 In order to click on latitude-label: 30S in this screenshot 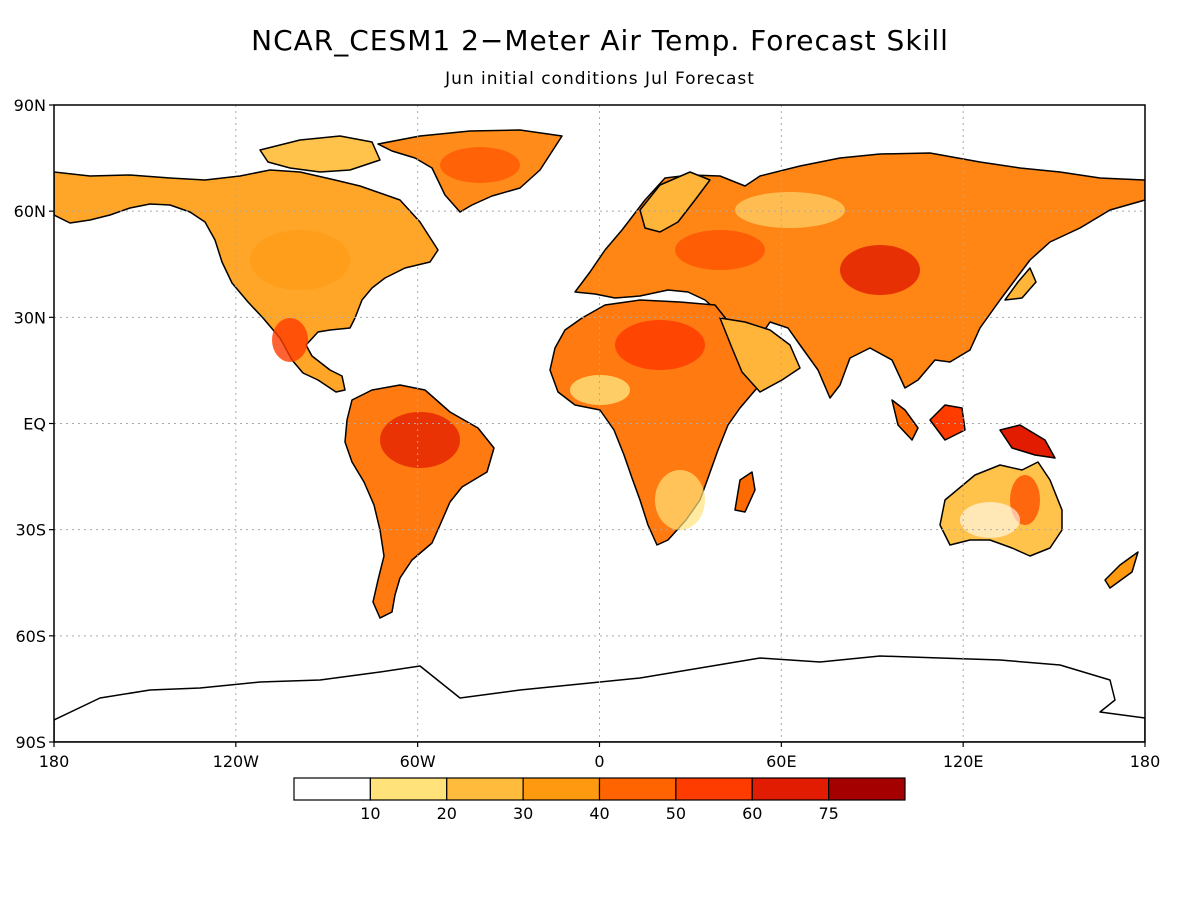, I will do `click(30, 530)`.